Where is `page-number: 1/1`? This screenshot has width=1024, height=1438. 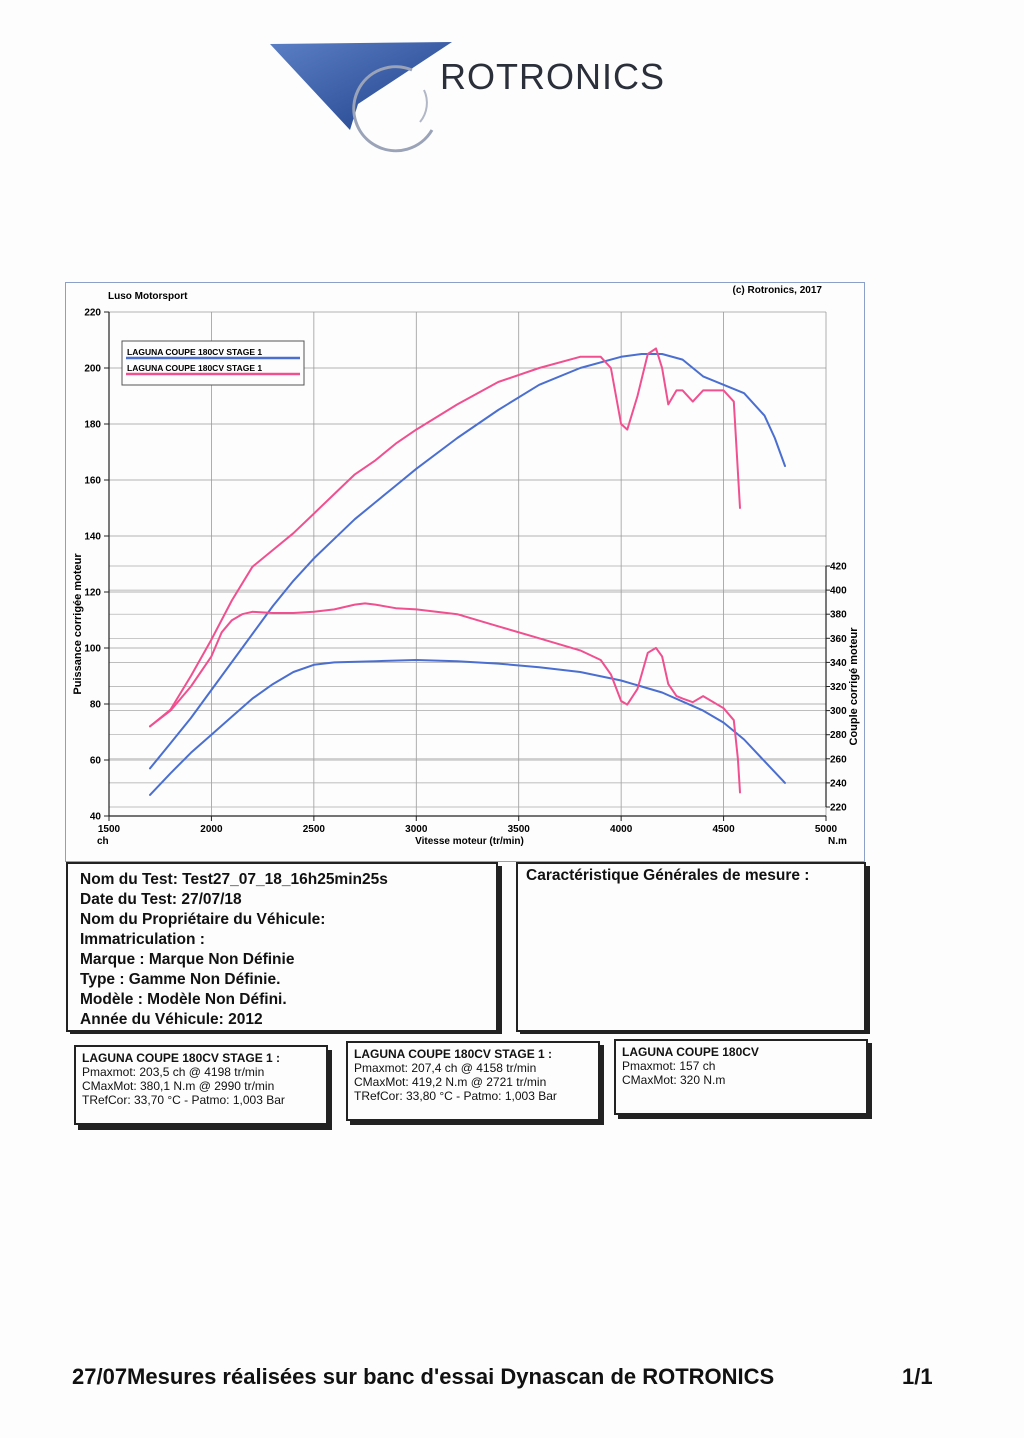 page-number: 1/1 is located at coordinates (917, 1376).